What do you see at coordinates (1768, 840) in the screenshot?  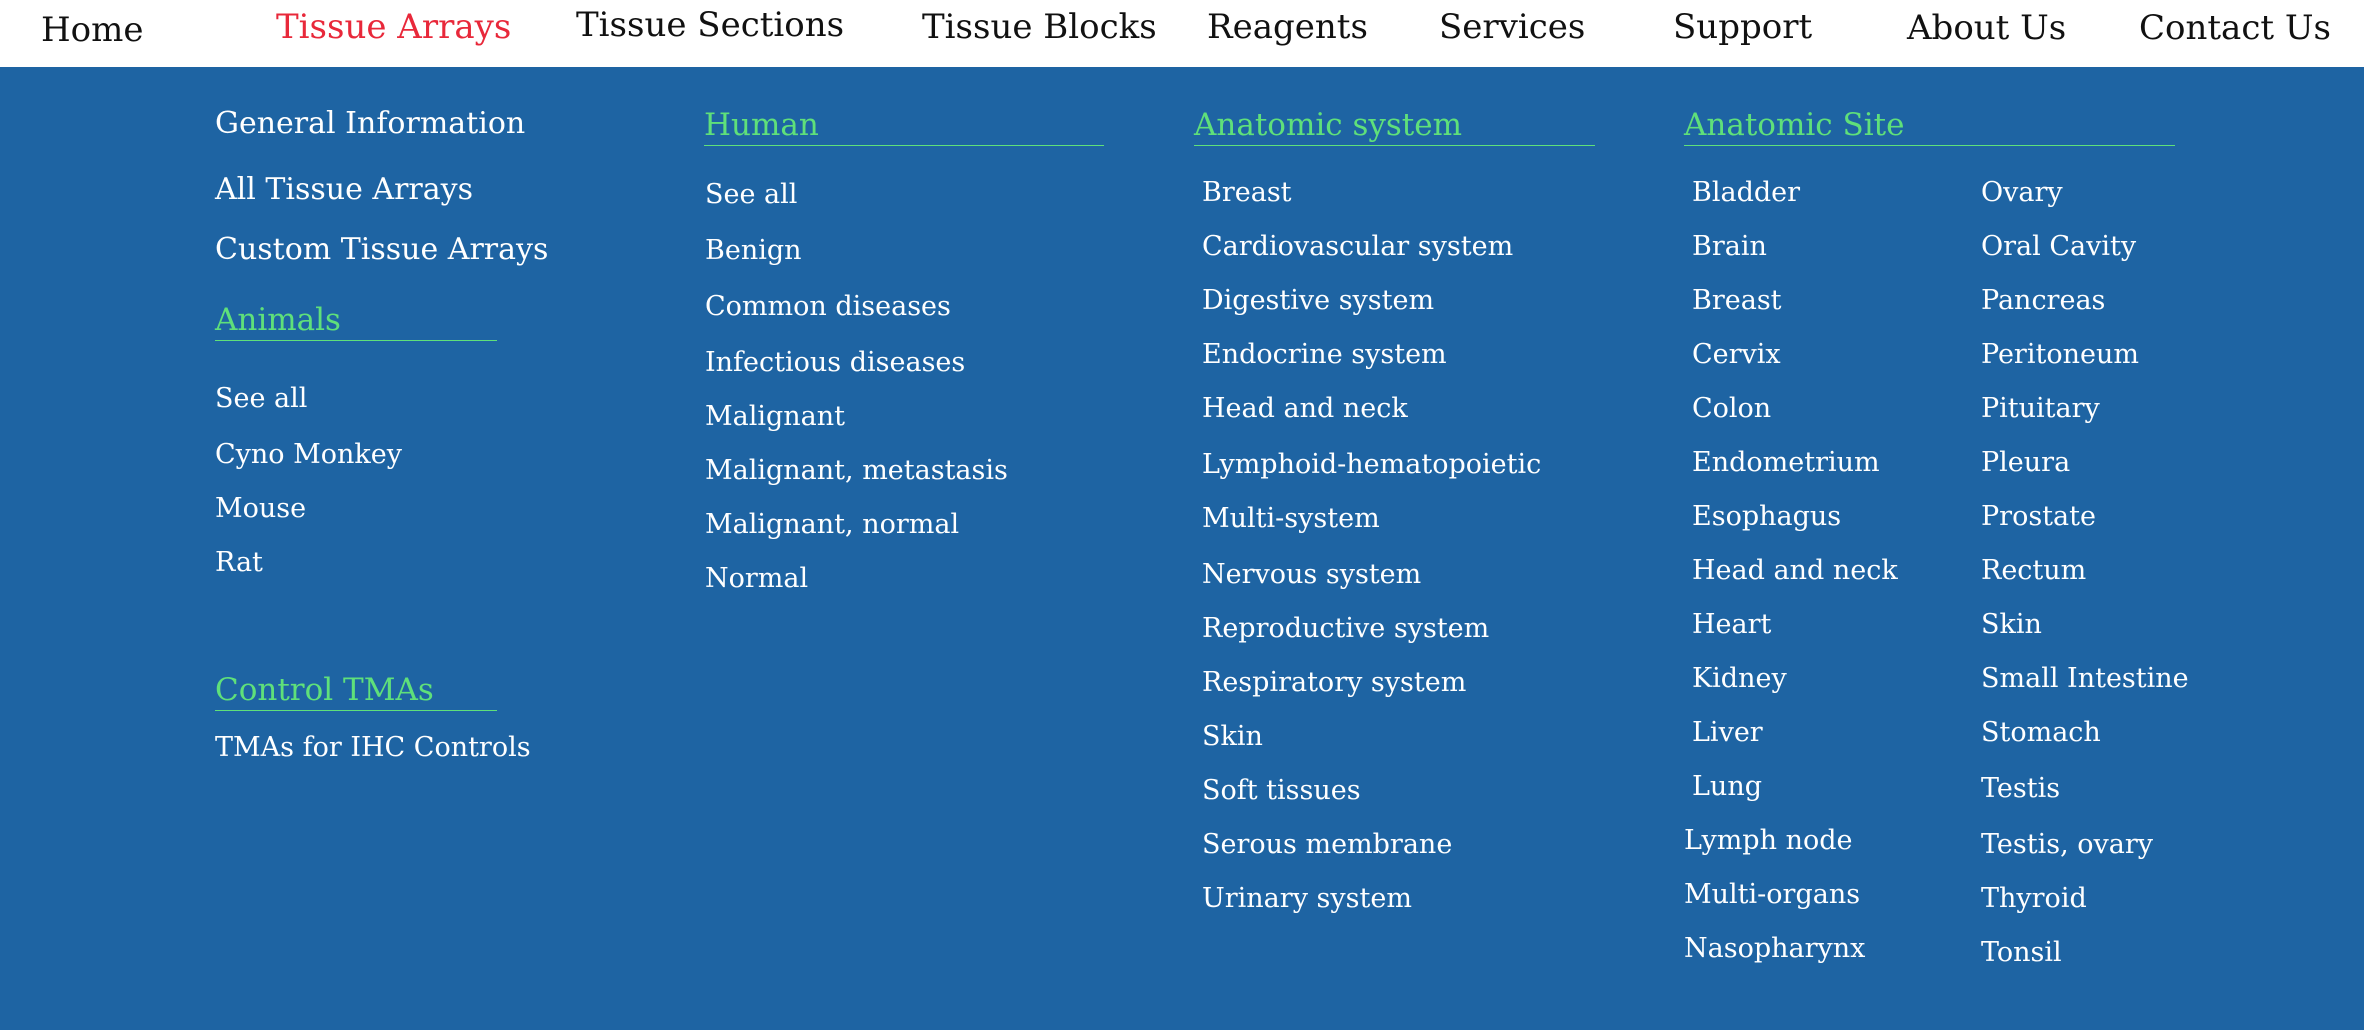 I see `anatomic-site-item: Lymph node` at bounding box center [1768, 840].